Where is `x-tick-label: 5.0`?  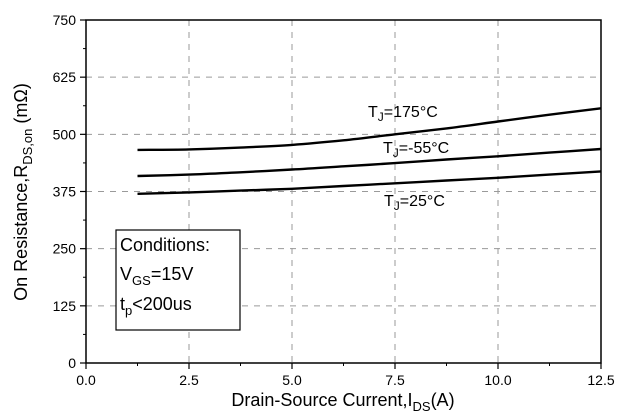 x-tick-label: 5.0 is located at coordinates (292, 380).